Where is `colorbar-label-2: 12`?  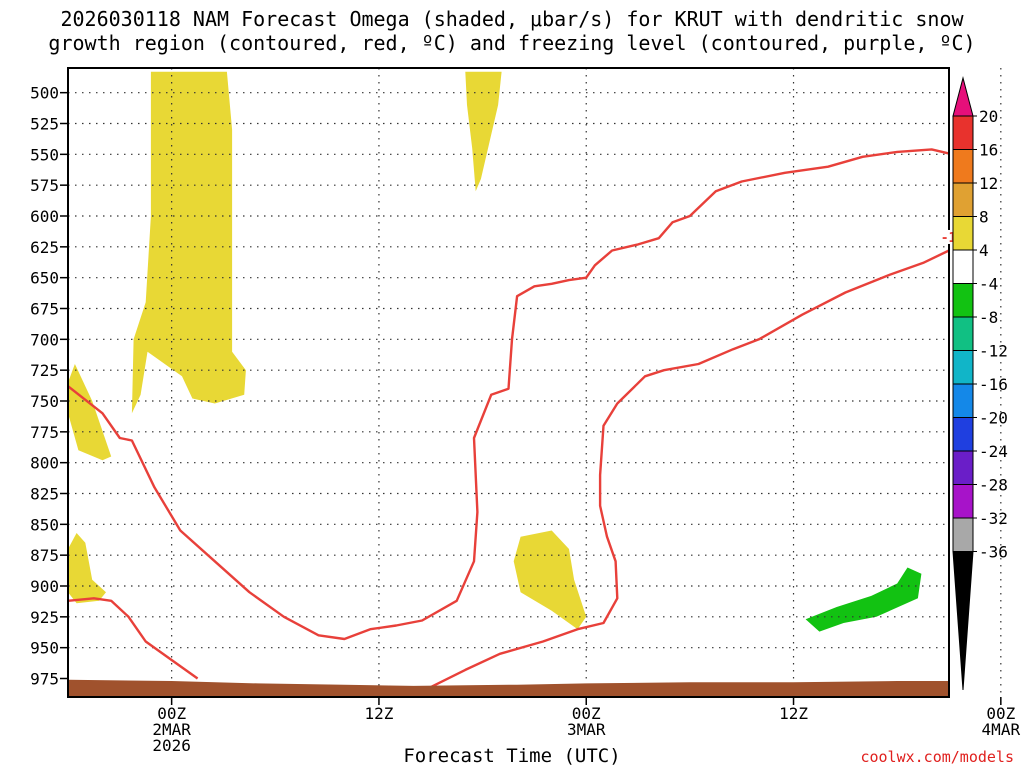
colorbar-label-2: 12 is located at coordinates (988, 183).